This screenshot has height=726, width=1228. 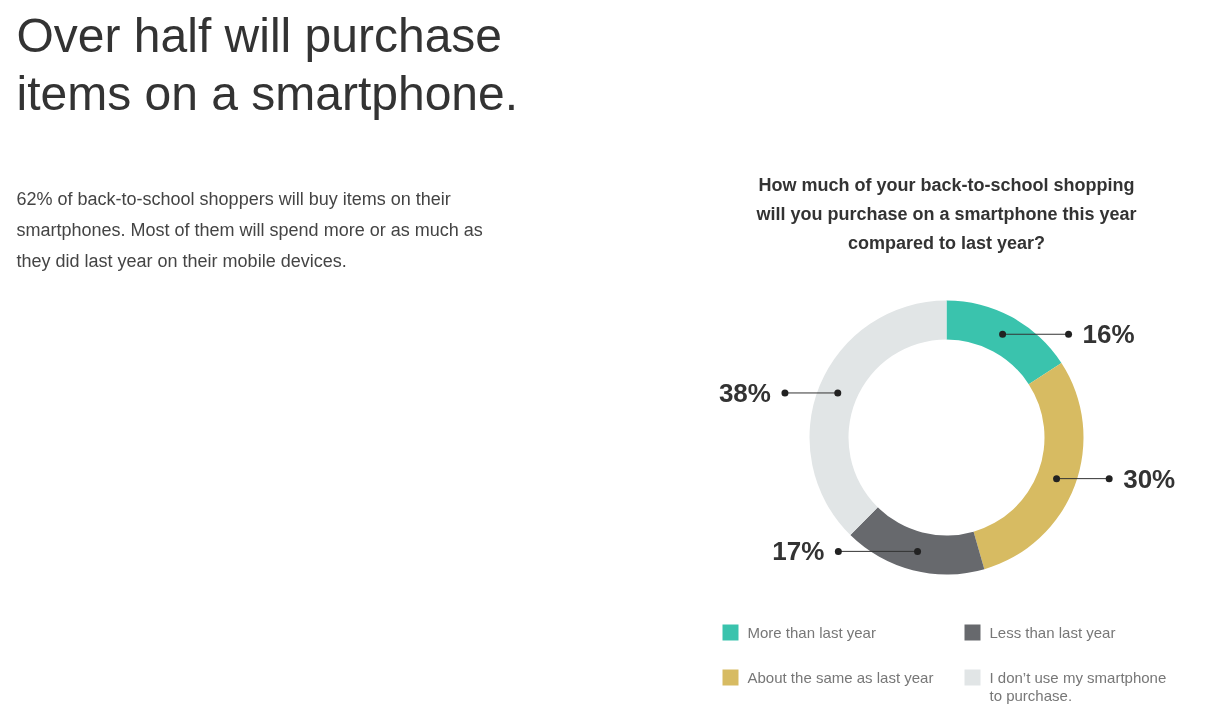 What do you see at coordinates (946, 213) in the screenshot?
I see `chart-subtitle: How much of your back-to-school shopping will you purchase on a smartphone this year compared to last year?` at bounding box center [946, 213].